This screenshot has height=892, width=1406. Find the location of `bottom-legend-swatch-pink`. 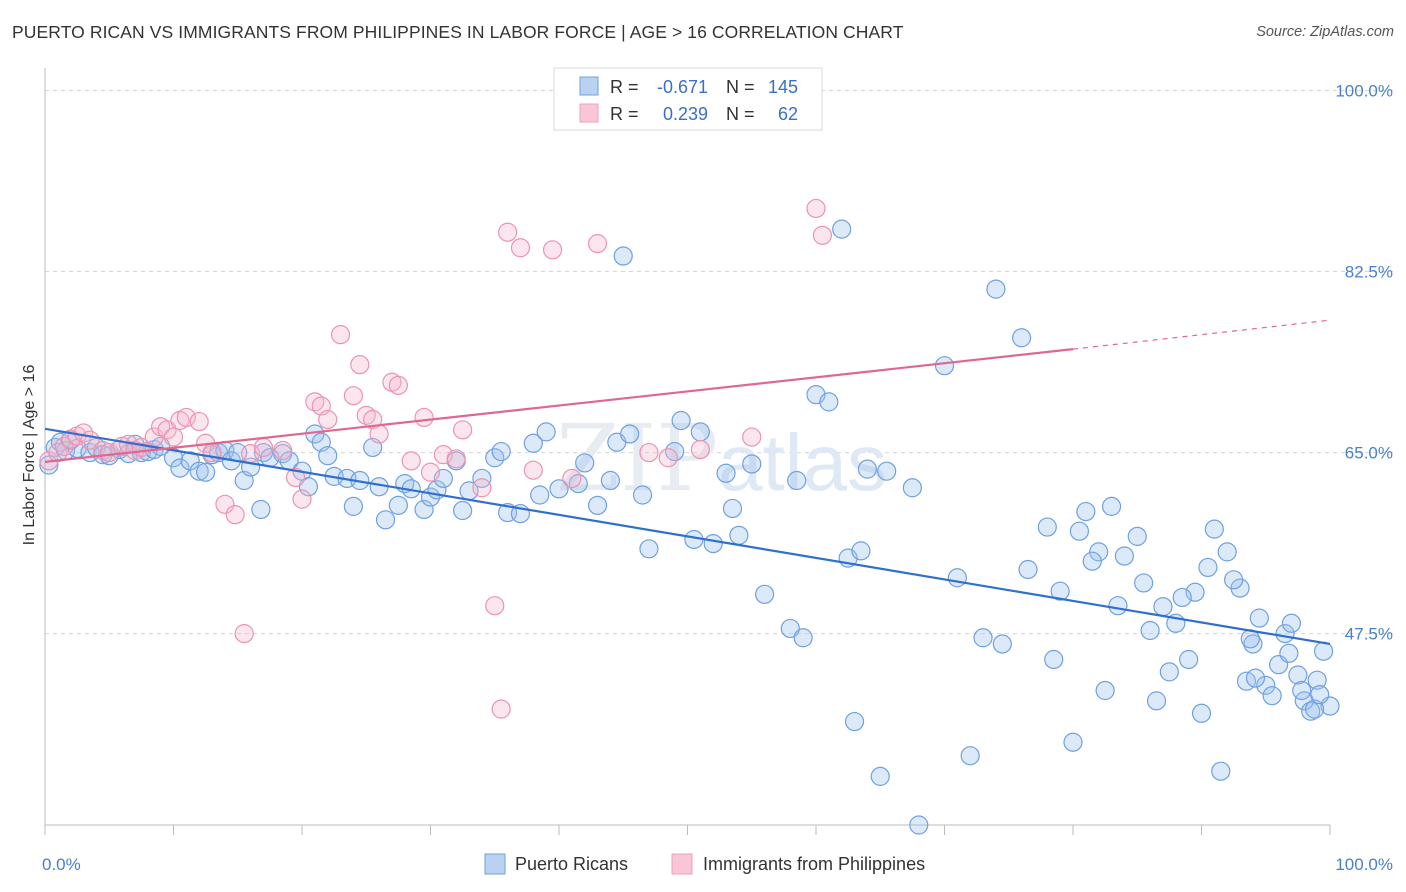

bottom-legend-swatch-pink is located at coordinates (682, 864).